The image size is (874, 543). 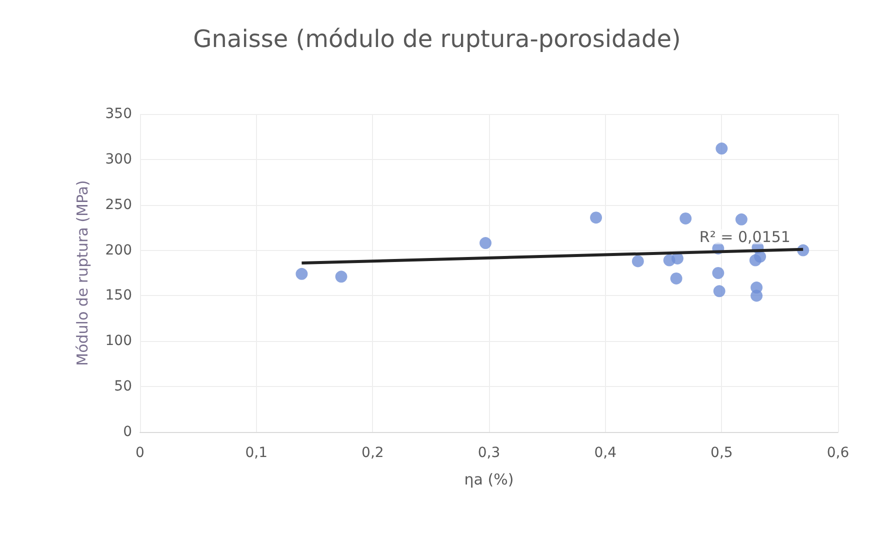 I want to click on y-tick-label: 0, so click(x=127, y=432).